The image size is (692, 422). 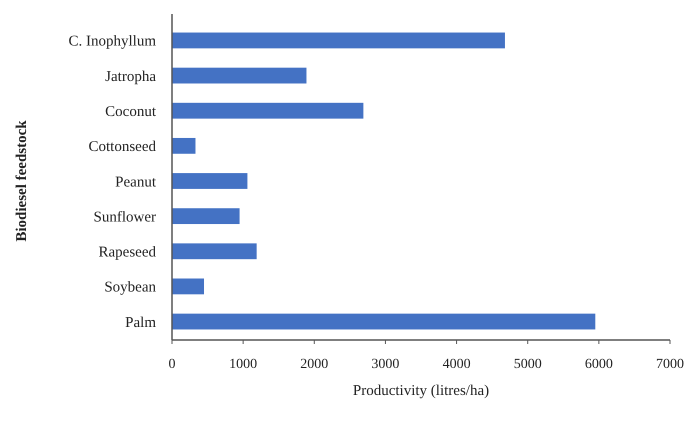 What do you see at coordinates (131, 112) in the screenshot?
I see `y-tick-label: Coconut` at bounding box center [131, 112].